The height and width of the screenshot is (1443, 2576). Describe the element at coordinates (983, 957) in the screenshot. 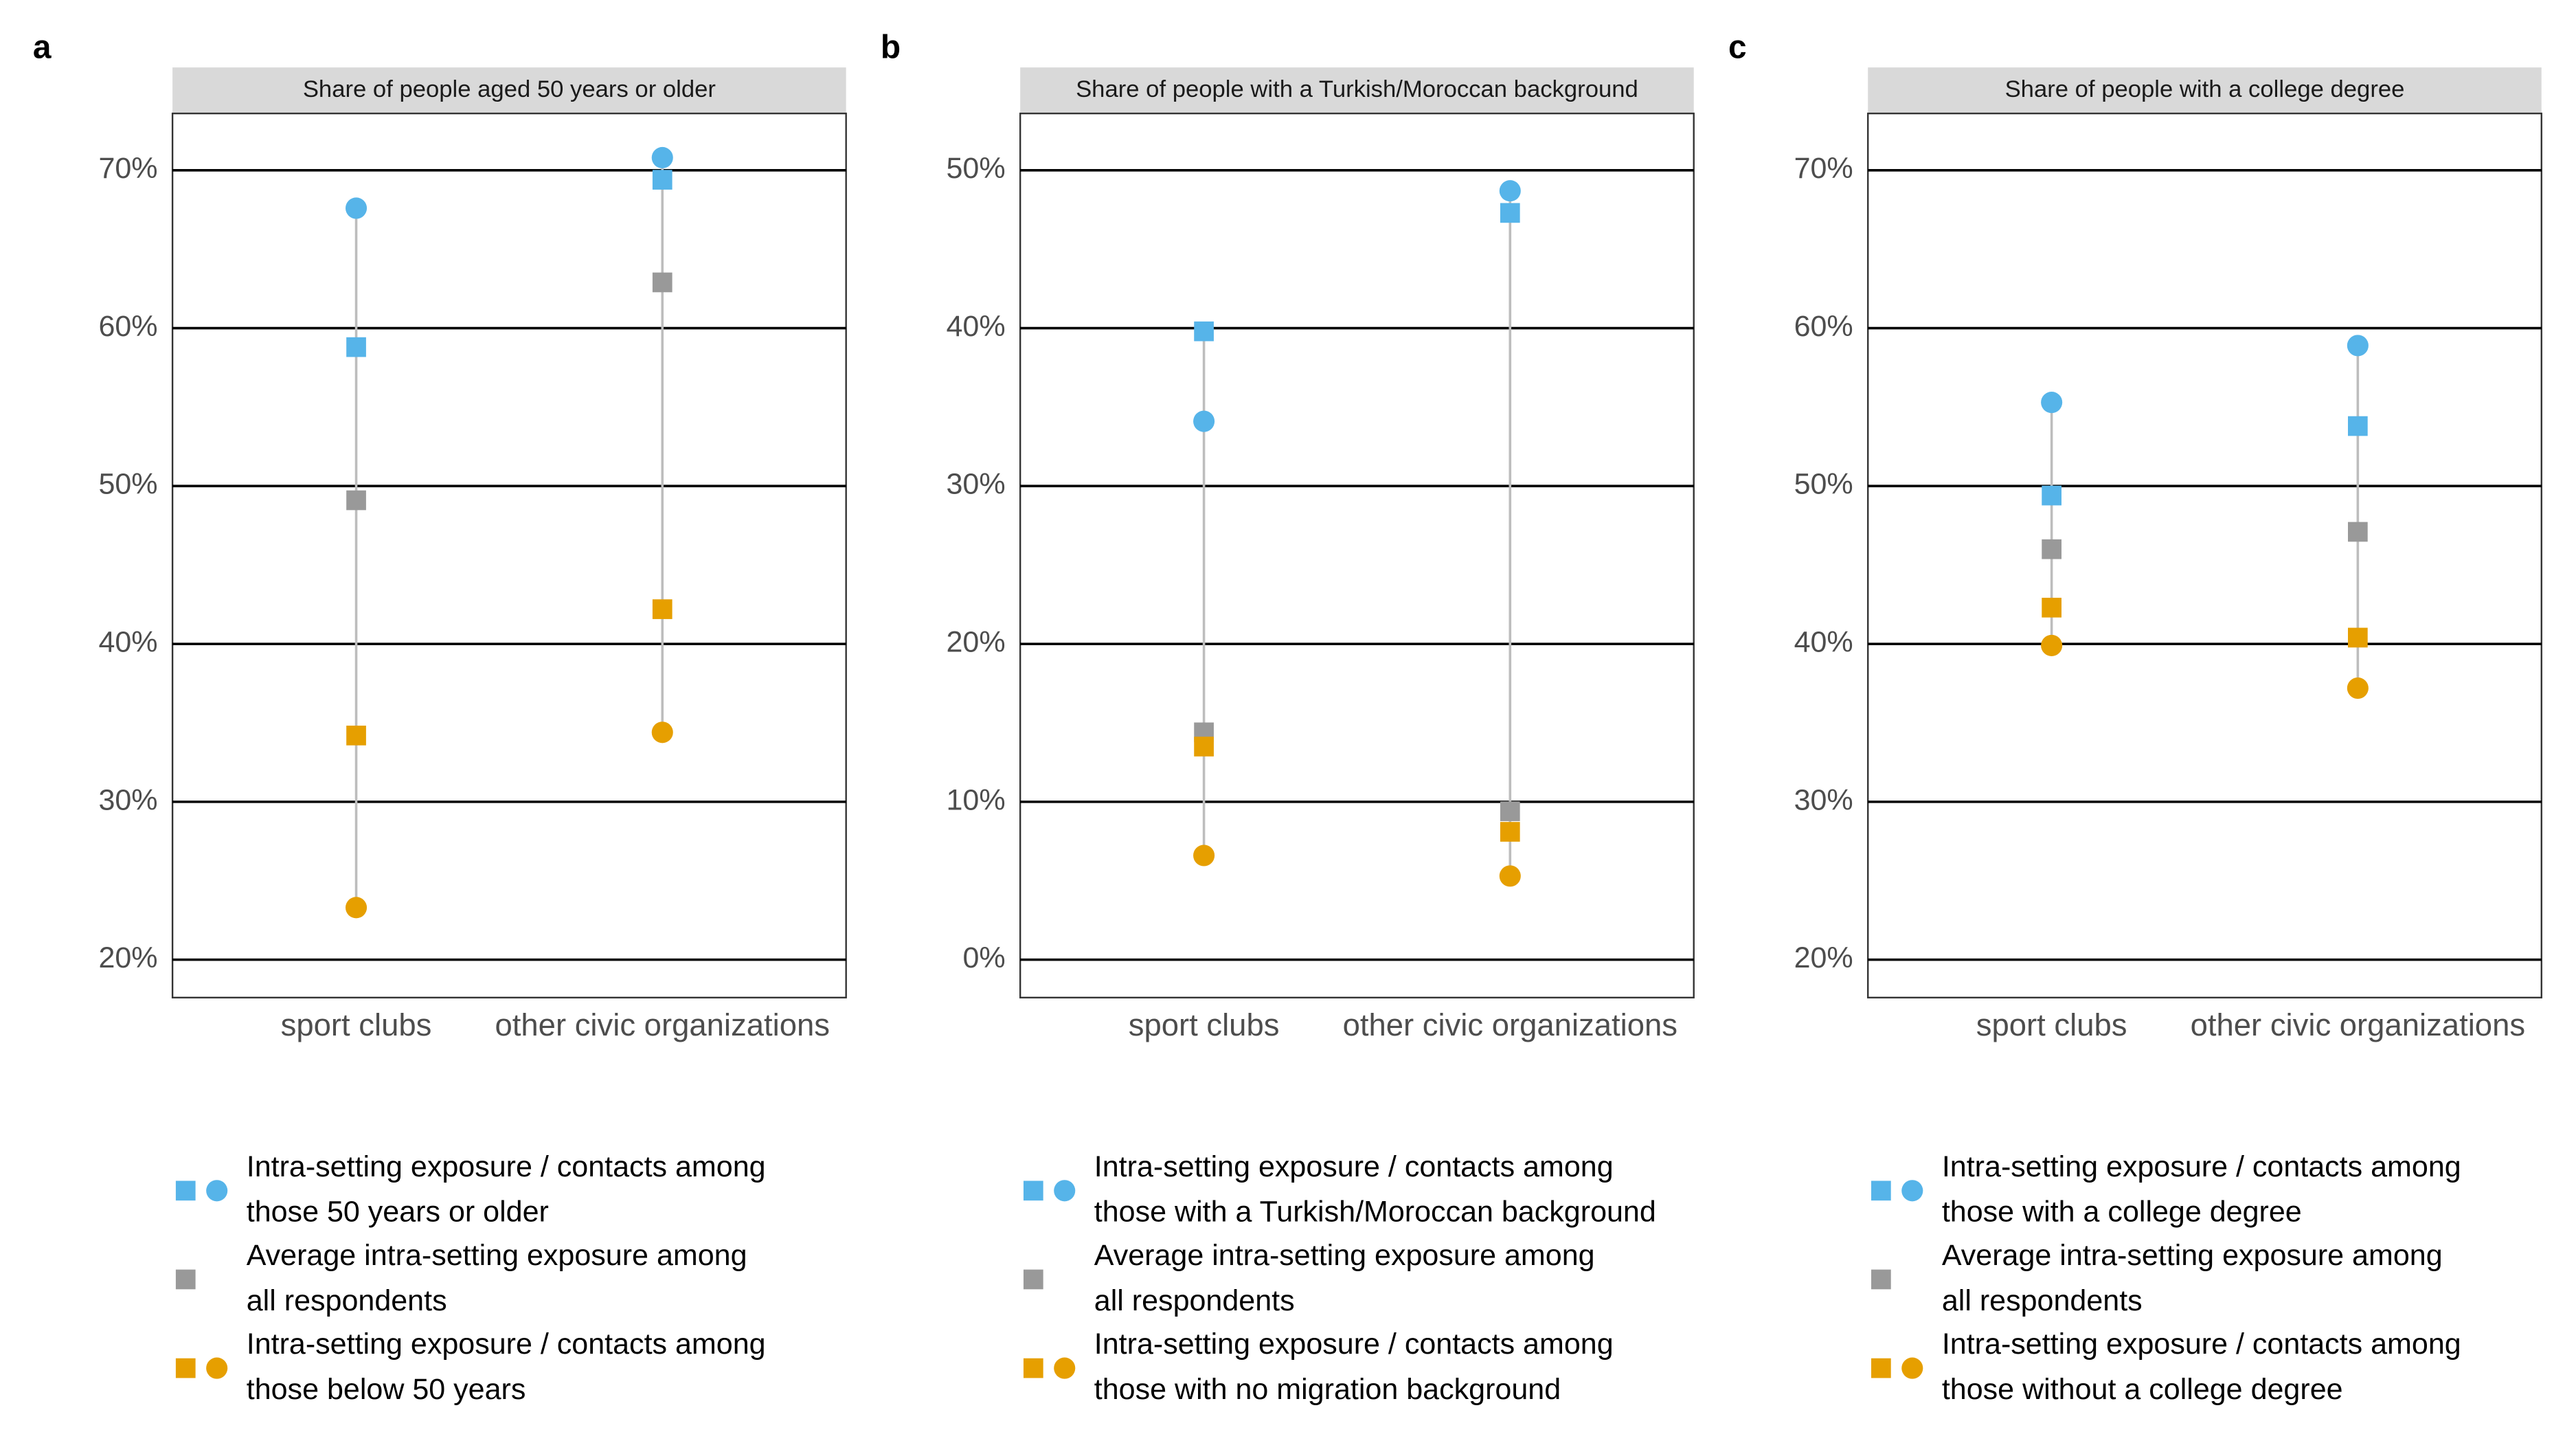

I see `y-tick-label: 0%` at that location.